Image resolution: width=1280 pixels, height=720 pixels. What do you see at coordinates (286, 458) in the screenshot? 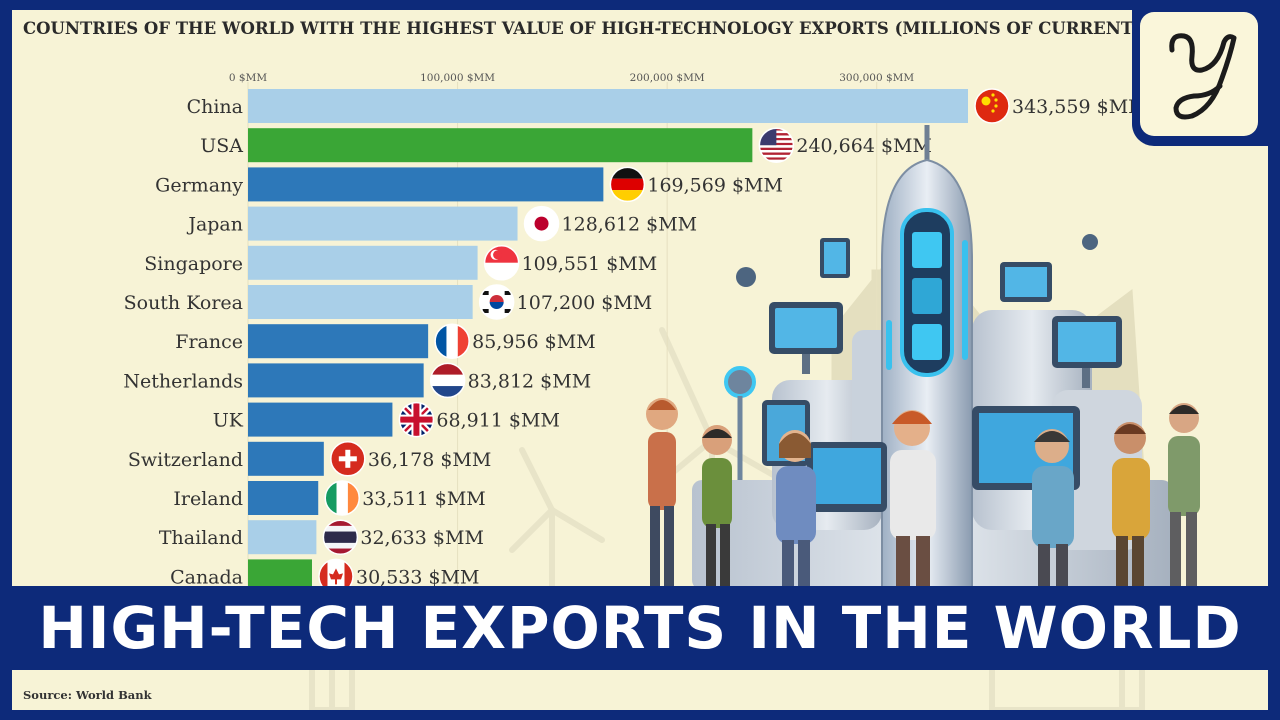
I see `bar-switzerland` at bounding box center [286, 458].